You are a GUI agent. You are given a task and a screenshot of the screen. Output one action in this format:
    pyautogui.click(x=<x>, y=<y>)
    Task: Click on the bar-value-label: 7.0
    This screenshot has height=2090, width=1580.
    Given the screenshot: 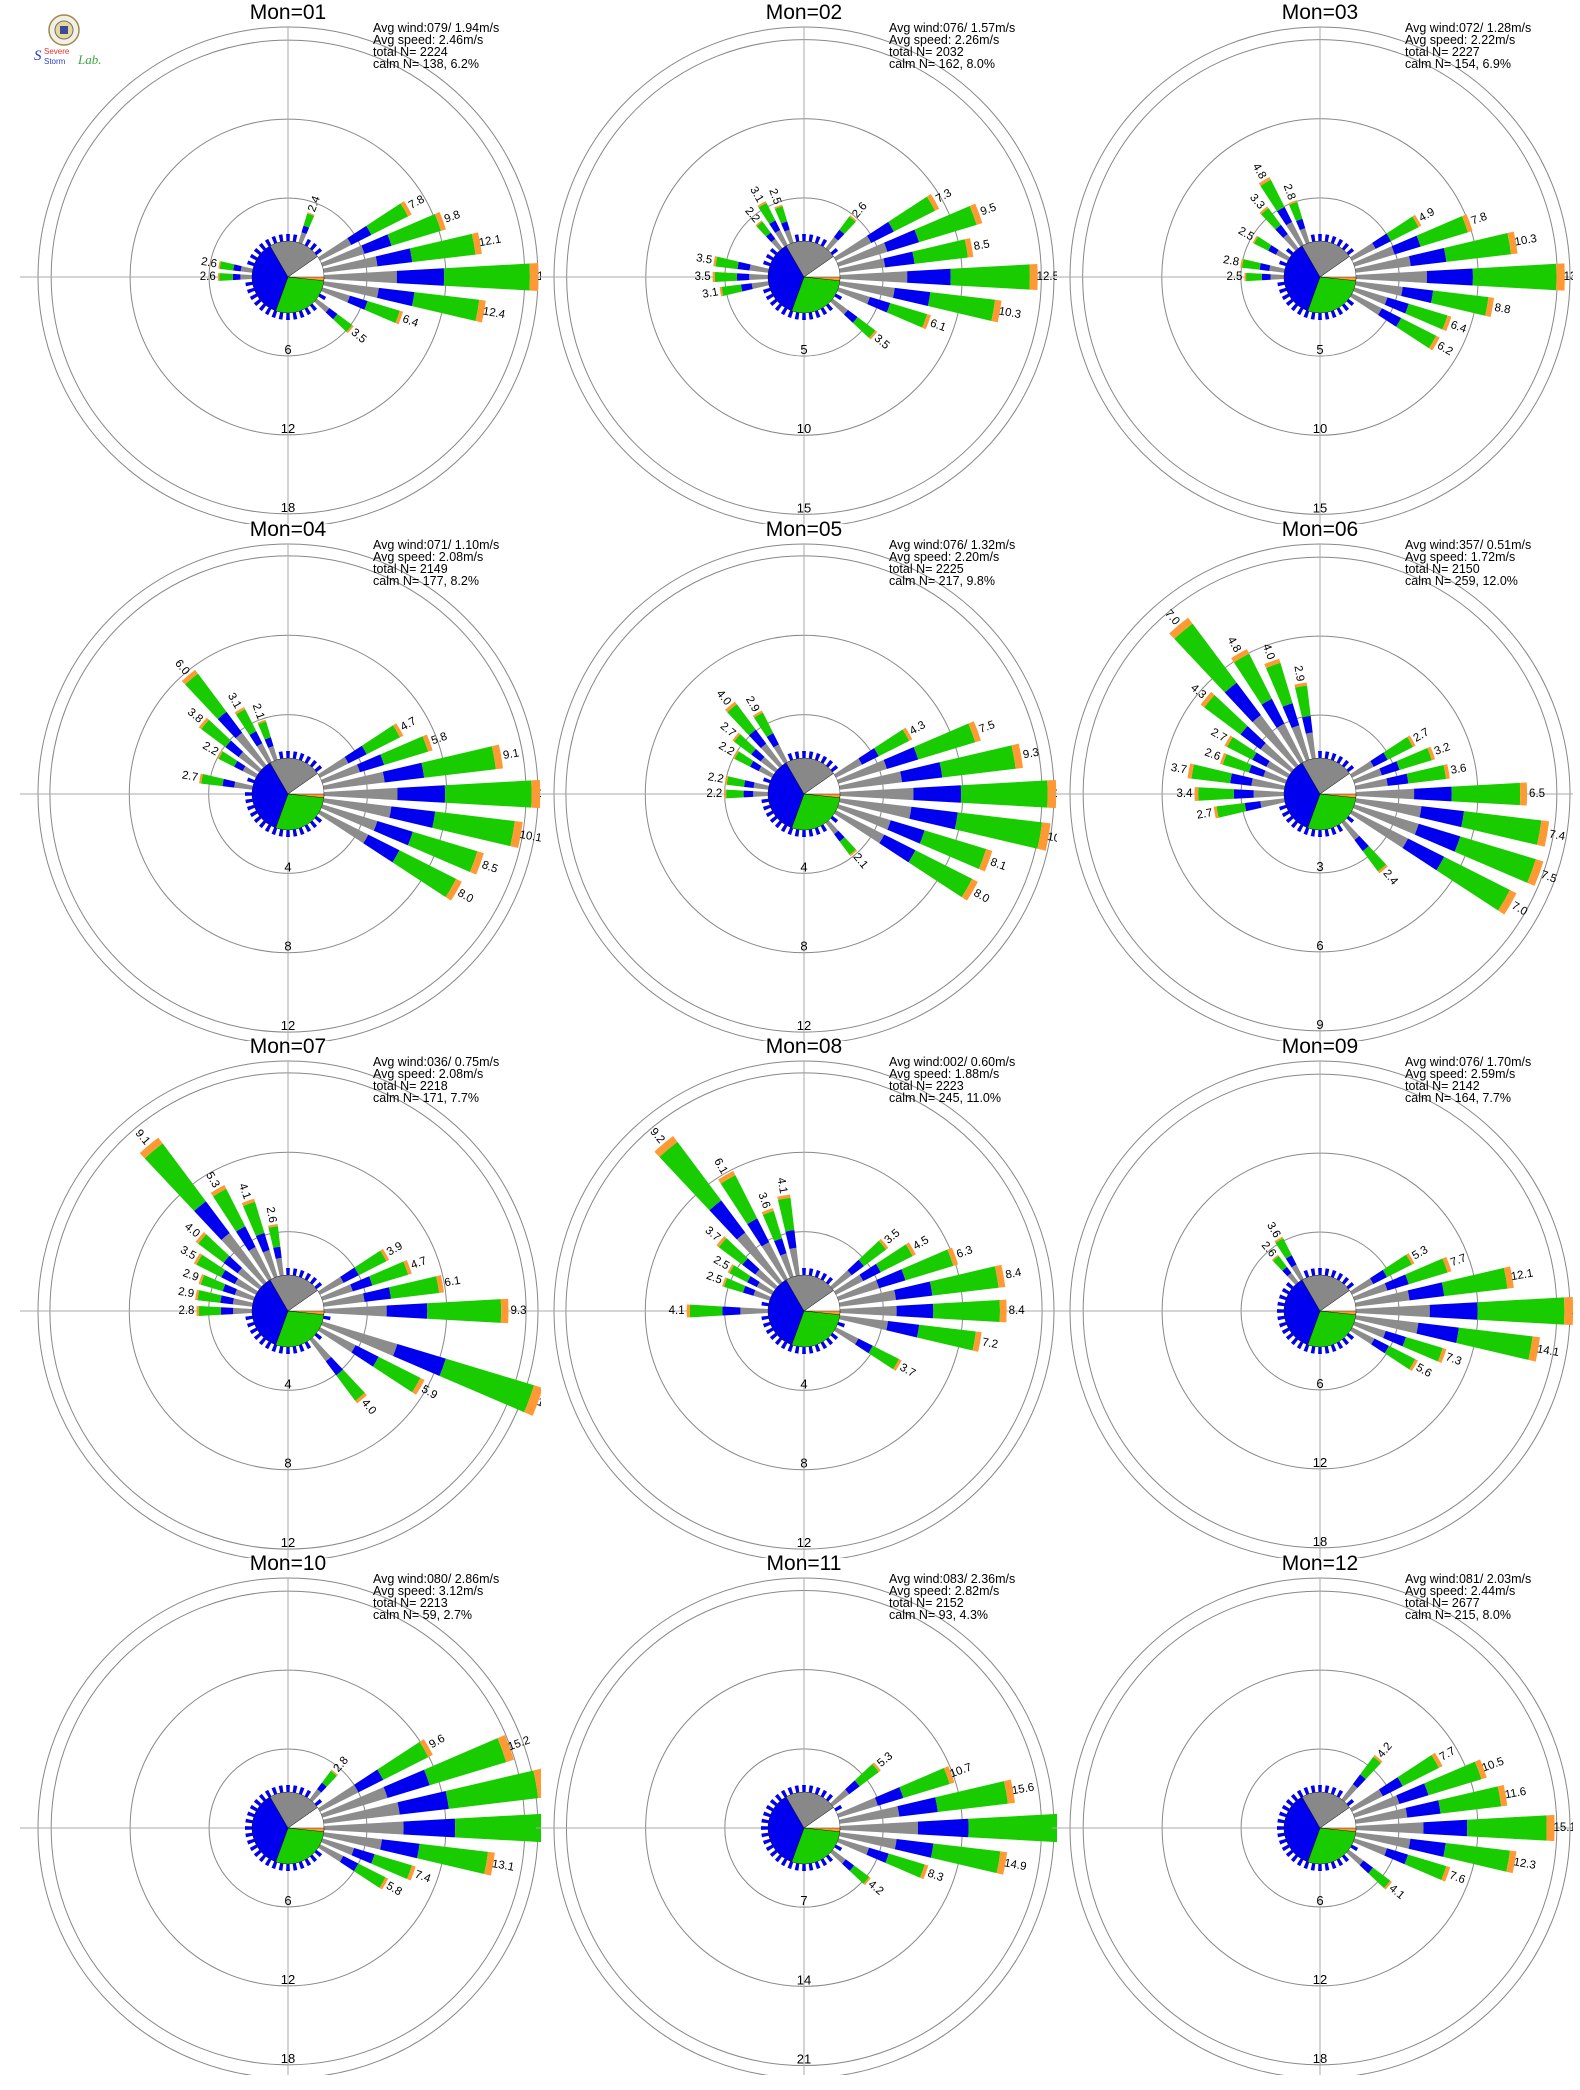 What is the action you would take?
    pyautogui.click(x=1171, y=618)
    